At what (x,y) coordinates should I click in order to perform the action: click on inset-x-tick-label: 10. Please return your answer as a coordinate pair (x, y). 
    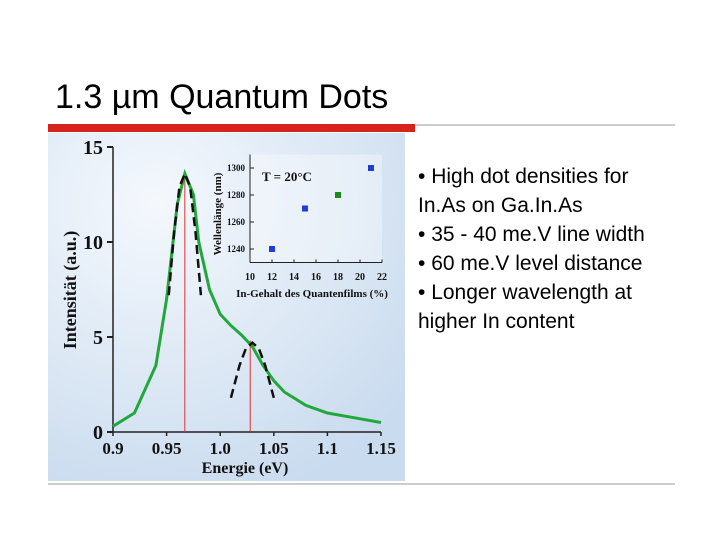
    Looking at the image, I should click on (250, 277).